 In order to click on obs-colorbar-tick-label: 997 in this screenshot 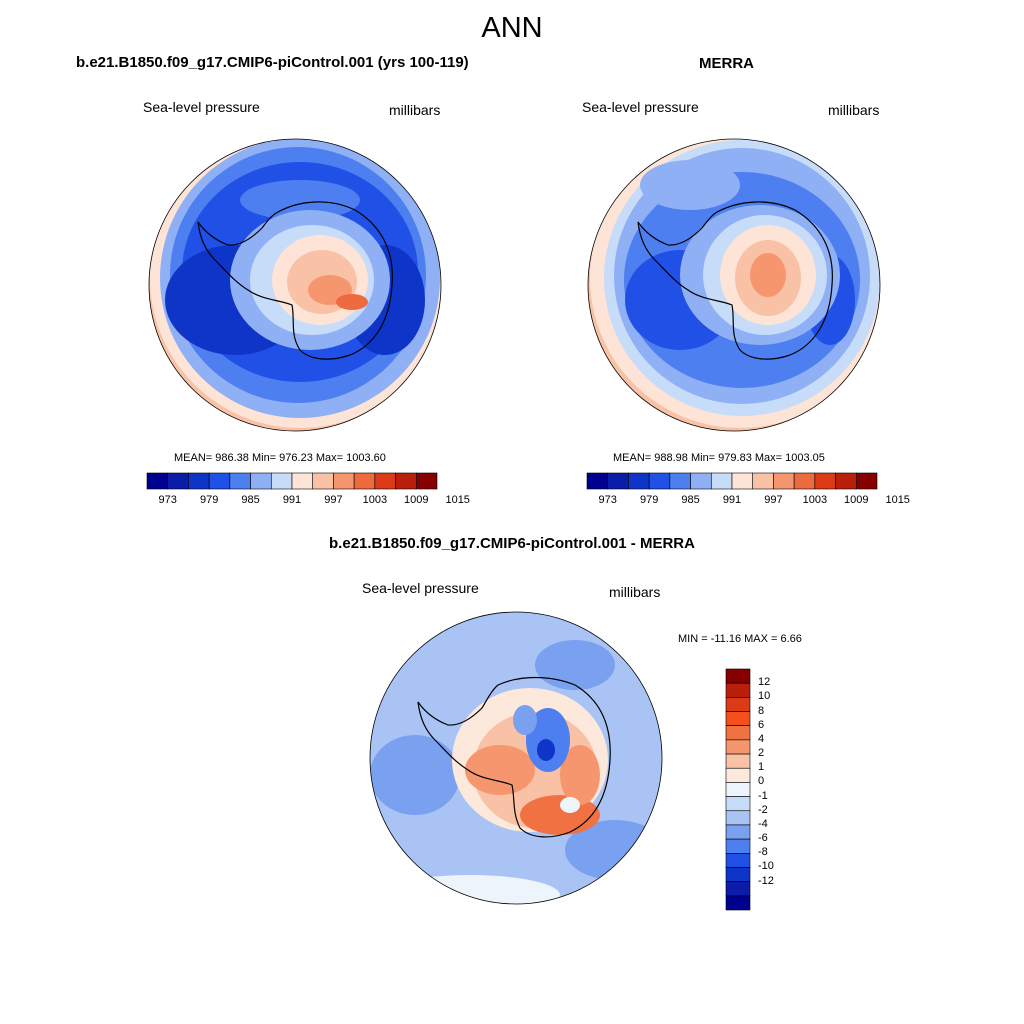, I will do `click(773, 500)`.